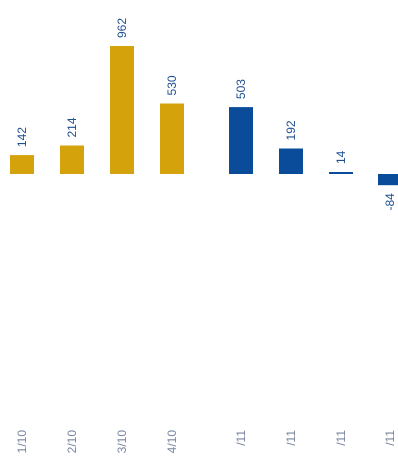 The width and height of the screenshot is (398, 472). Describe the element at coordinates (72, 127) in the screenshot. I see `value-label-2: 214` at that location.